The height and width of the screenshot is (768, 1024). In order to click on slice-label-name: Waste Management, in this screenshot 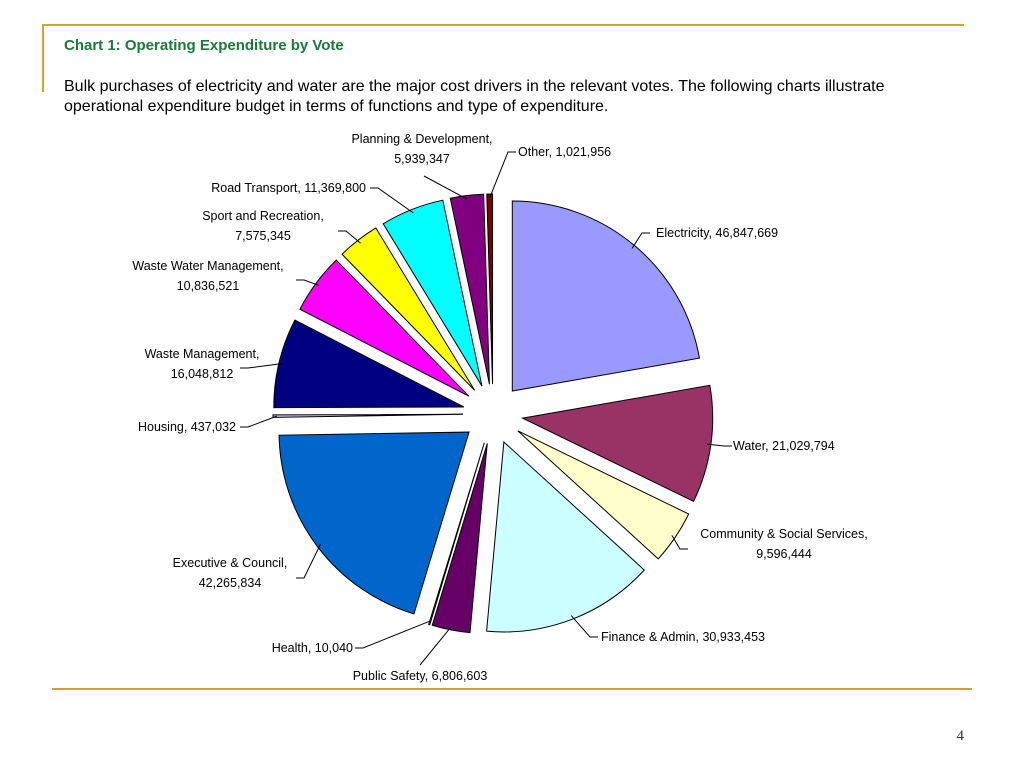, I will do `click(202, 354)`.